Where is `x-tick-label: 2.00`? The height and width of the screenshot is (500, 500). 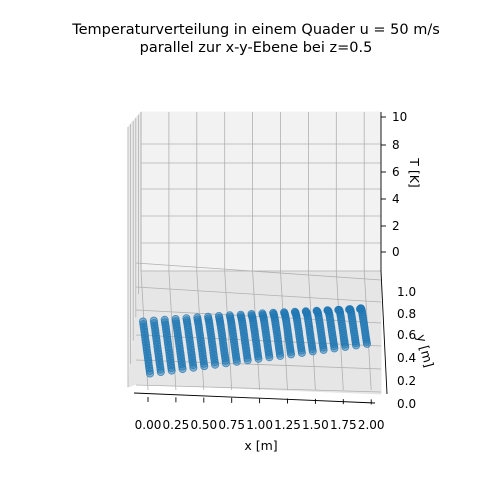 x-tick-label: 2.00 is located at coordinates (371, 425).